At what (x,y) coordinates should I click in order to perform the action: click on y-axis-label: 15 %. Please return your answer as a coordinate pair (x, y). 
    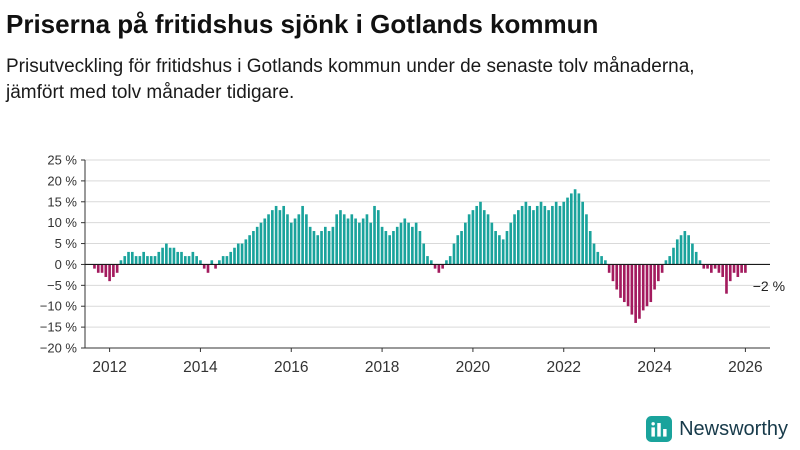
    Looking at the image, I should click on (62, 201).